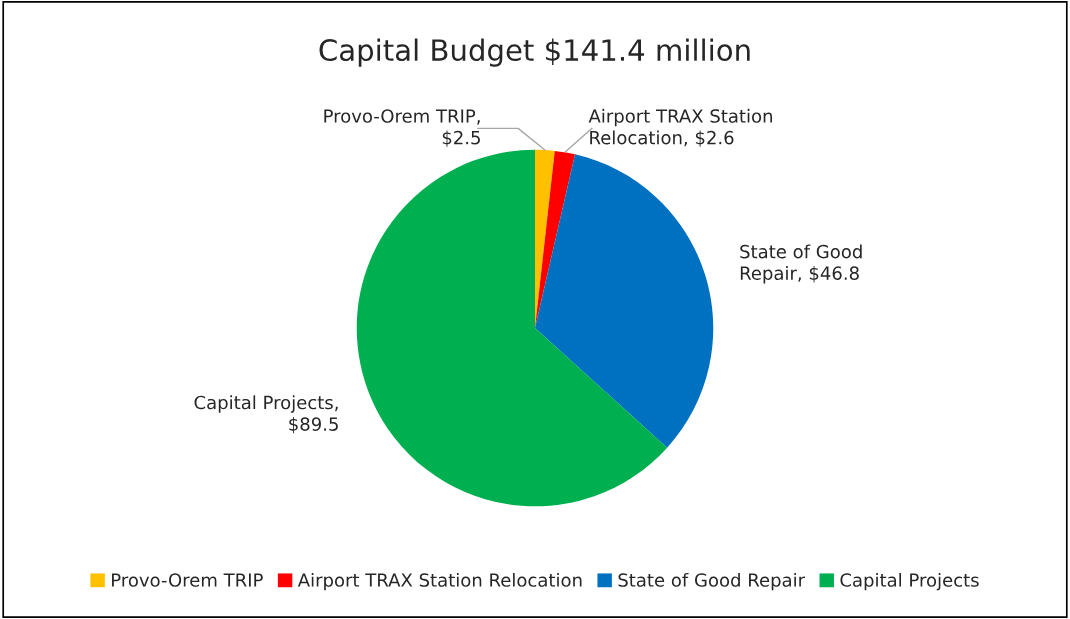 The image size is (1070, 619). What do you see at coordinates (680, 127) in the screenshot?
I see `data-label: Airport TRAX Station Relocation, $2.6` at bounding box center [680, 127].